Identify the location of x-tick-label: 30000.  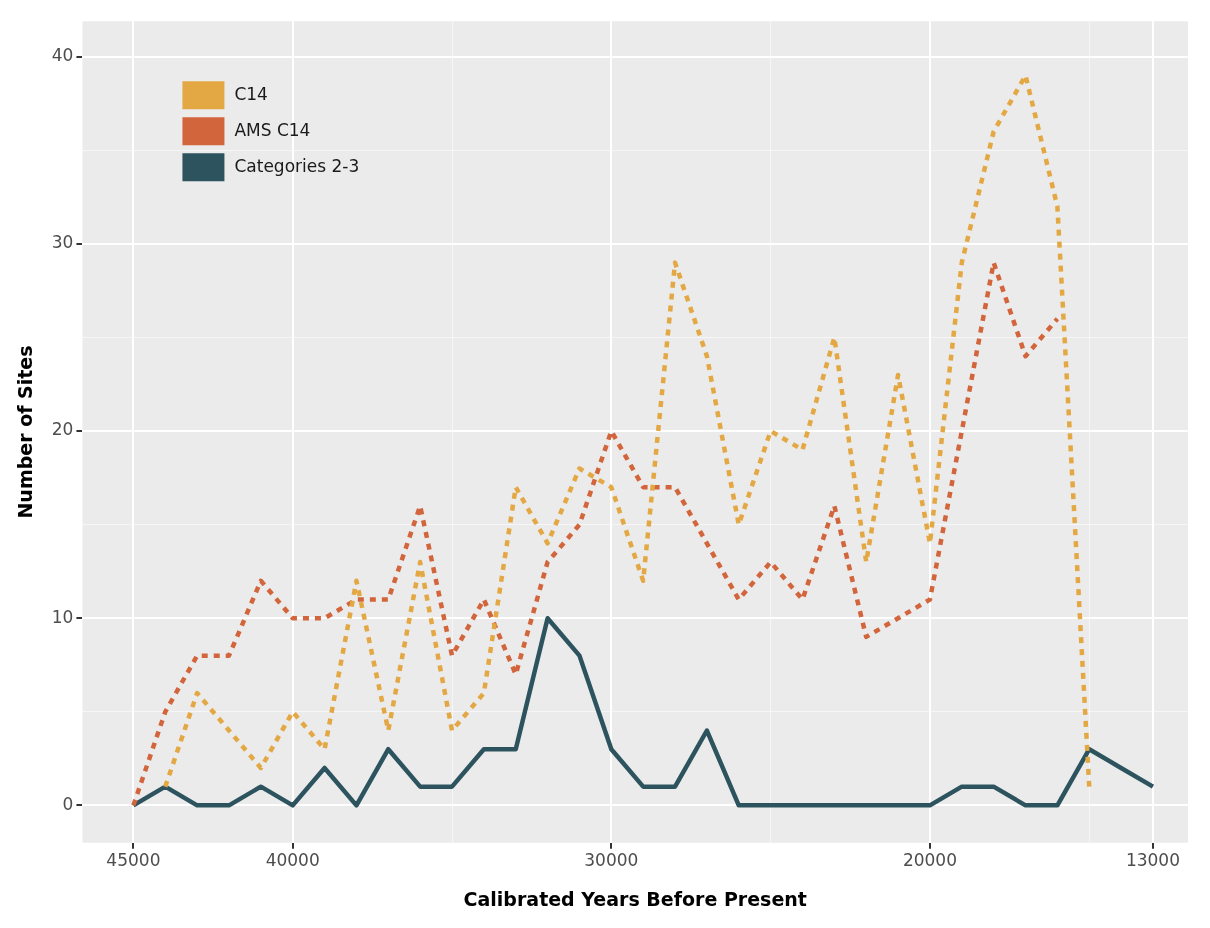
(611, 860).